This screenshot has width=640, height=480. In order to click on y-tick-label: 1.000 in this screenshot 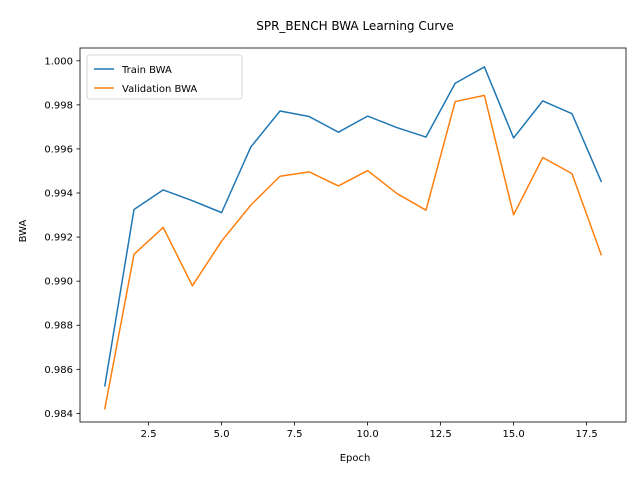, I will do `click(58, 61)`.